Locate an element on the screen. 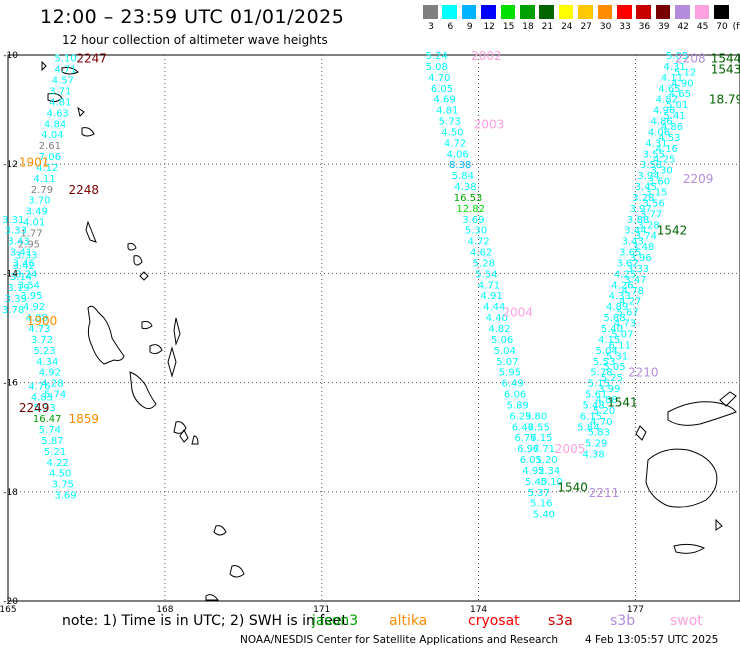 The height and width of the screenshot is (650, 740). wave-height-value: 16.47 is located at coordinates (47, 419).